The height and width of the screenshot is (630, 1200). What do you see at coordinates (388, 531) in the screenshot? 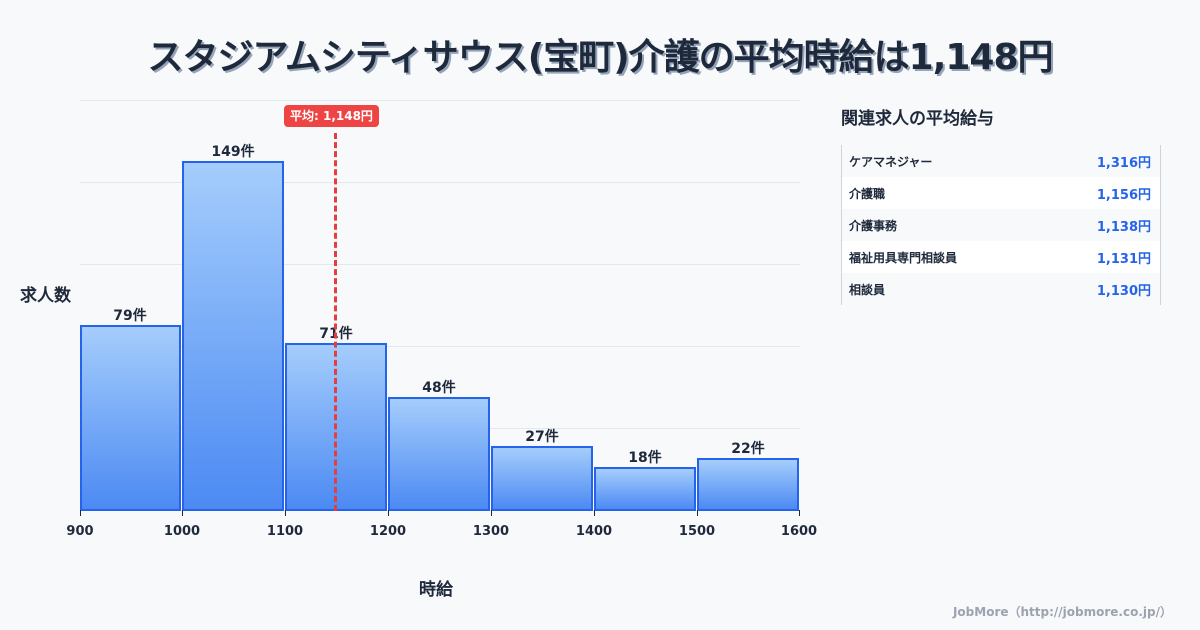
I see `x-tick-label: 1200` at bounding box center [388, 531].